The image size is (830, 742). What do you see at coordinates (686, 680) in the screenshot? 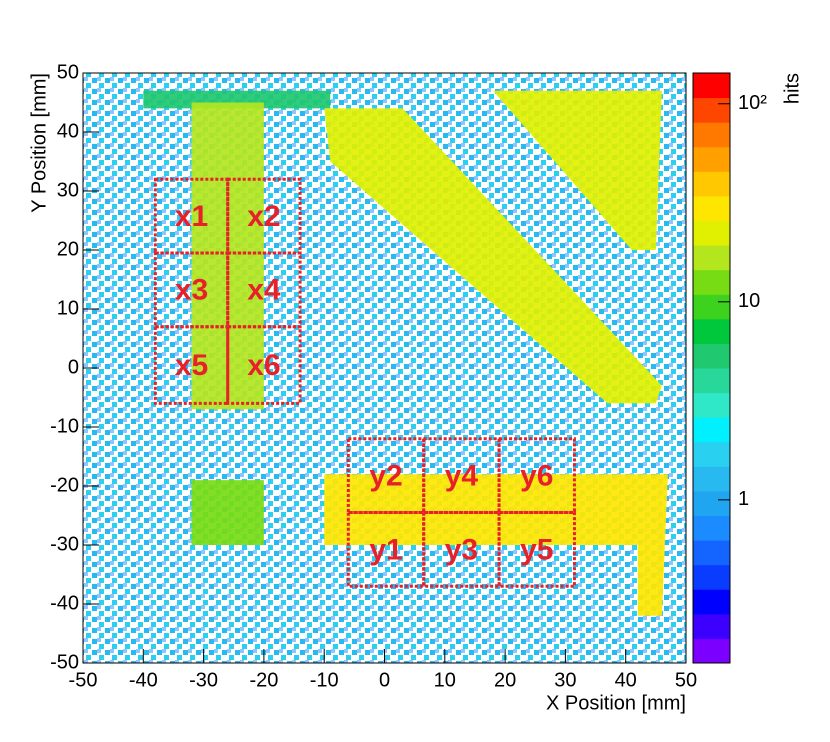
I see `x-tick-label: 50` at bounding box center [686, 680].